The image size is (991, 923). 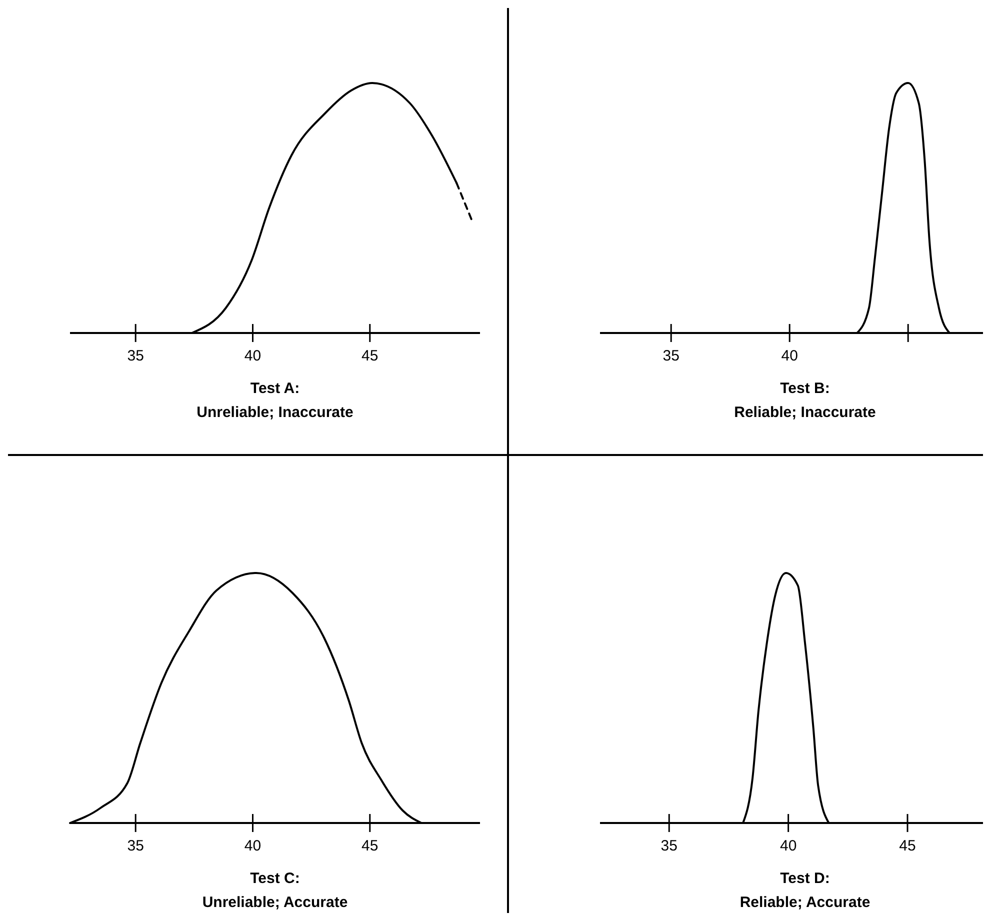 I want to click on text: Test C:, so click(x=275, y=878).